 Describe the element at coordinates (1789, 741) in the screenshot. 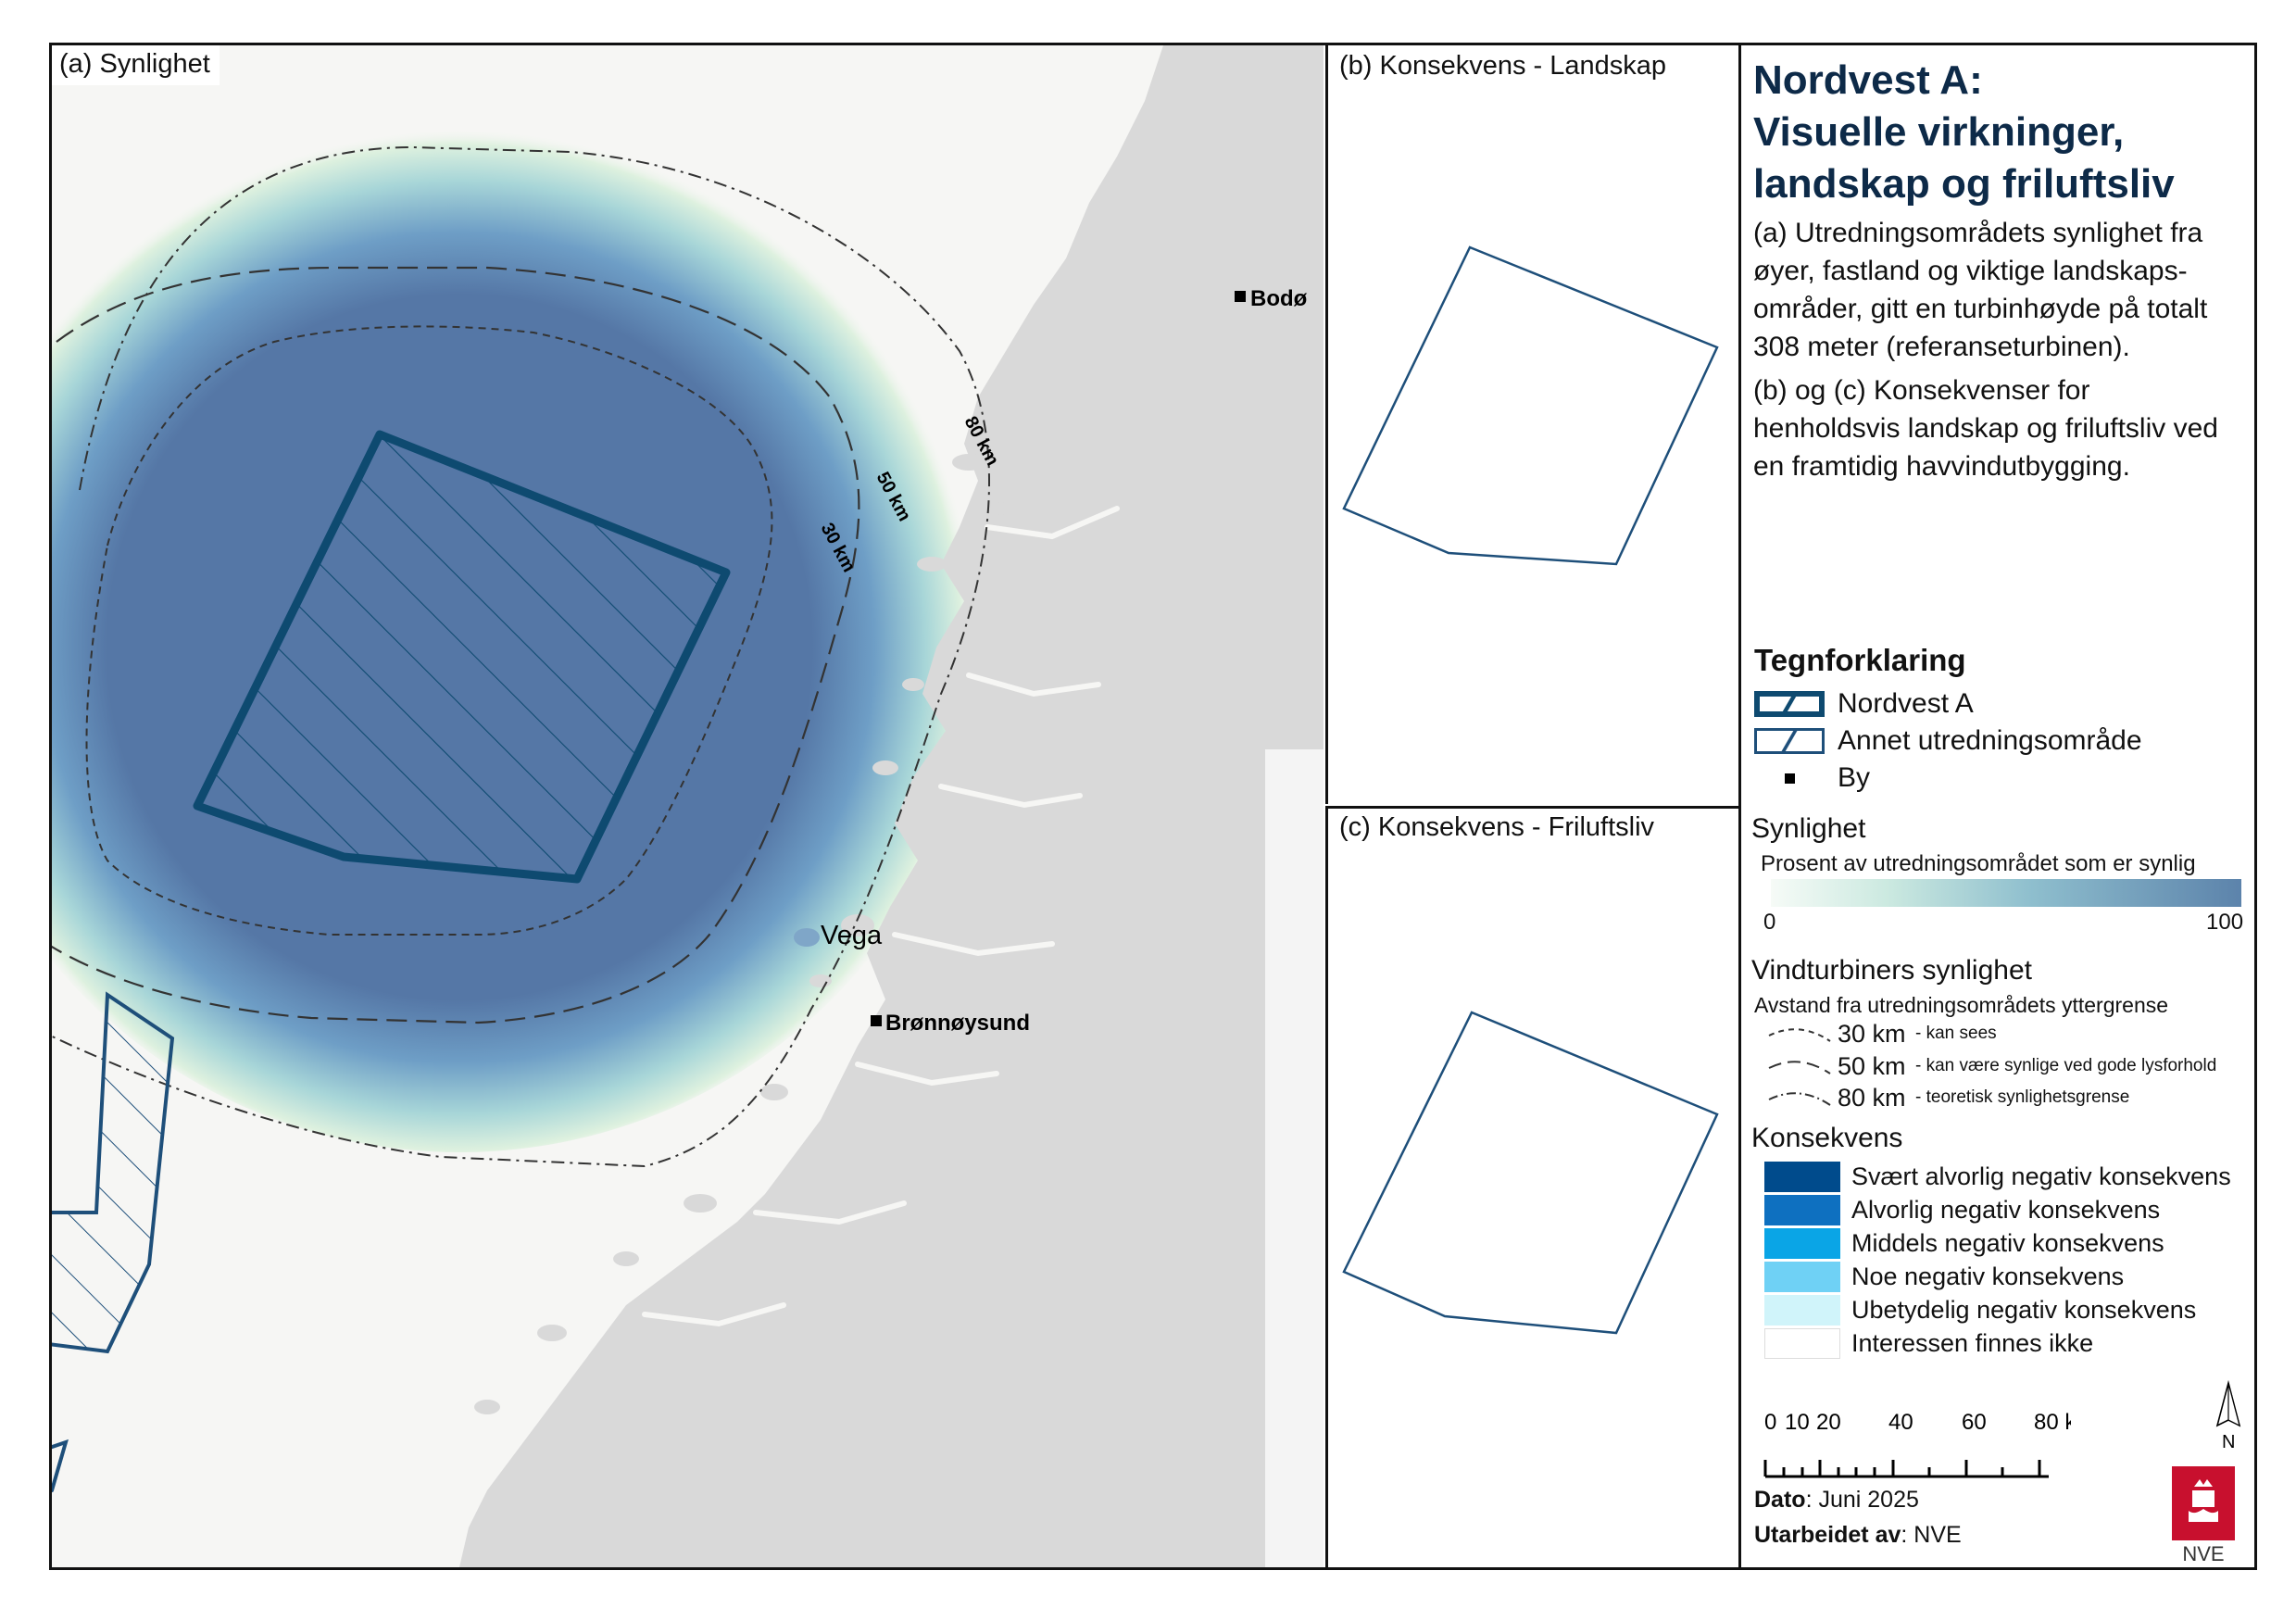

I see `legend-swatch-annet` at that location.